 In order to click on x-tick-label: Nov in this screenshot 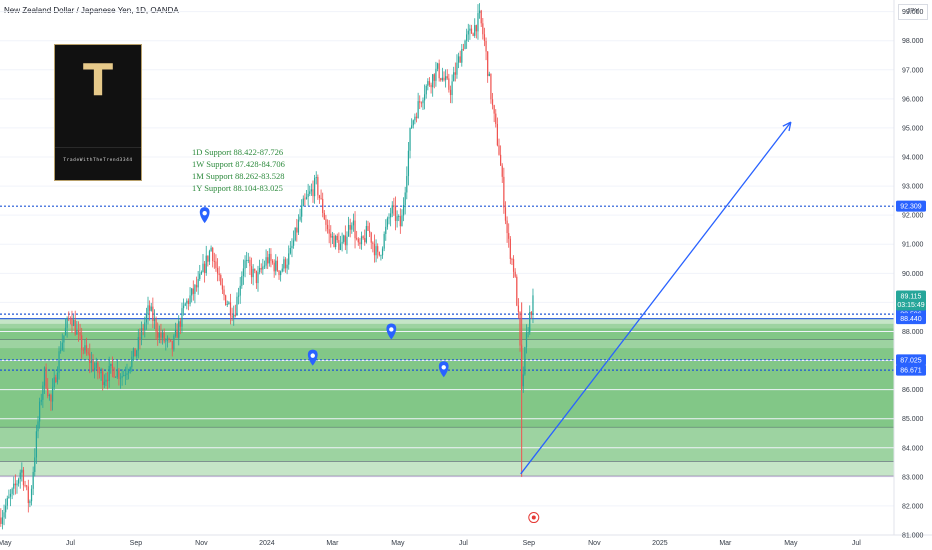, I will do `click(594, 543)`.